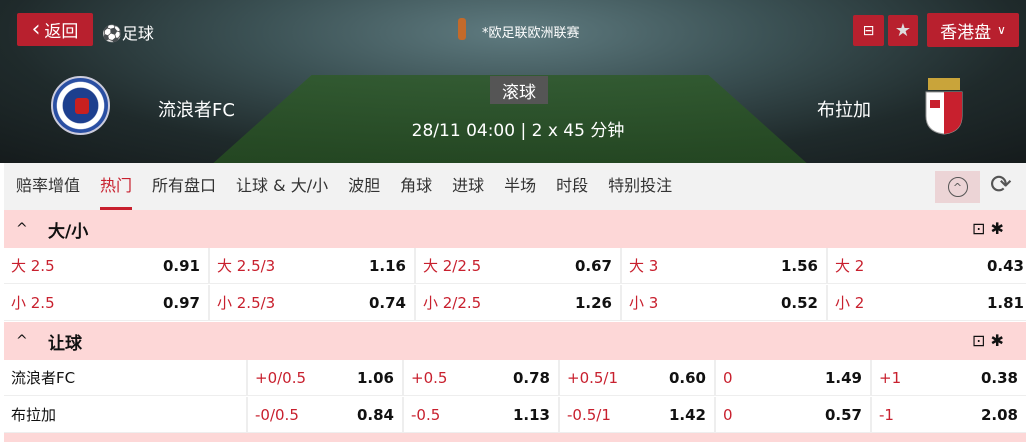 The width and height of the screenshot is (1026, 442). I want to click on market-title: 让球, so click(65, 343).